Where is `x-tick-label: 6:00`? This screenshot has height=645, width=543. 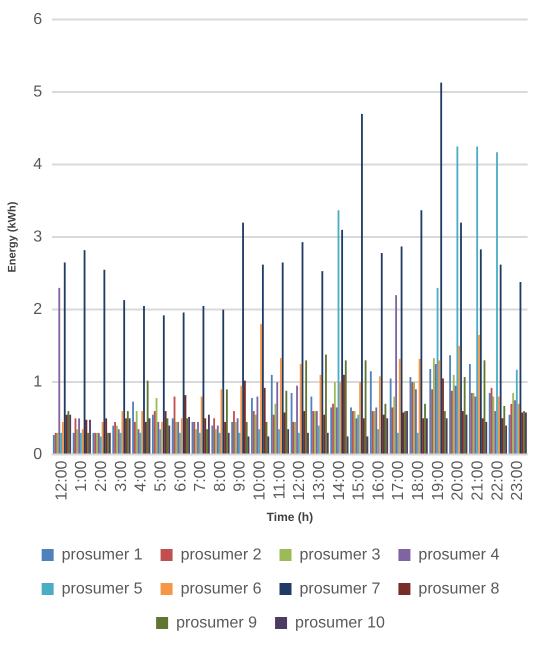 x-tick-label: 6:00 is located at coordinates (181, 476).